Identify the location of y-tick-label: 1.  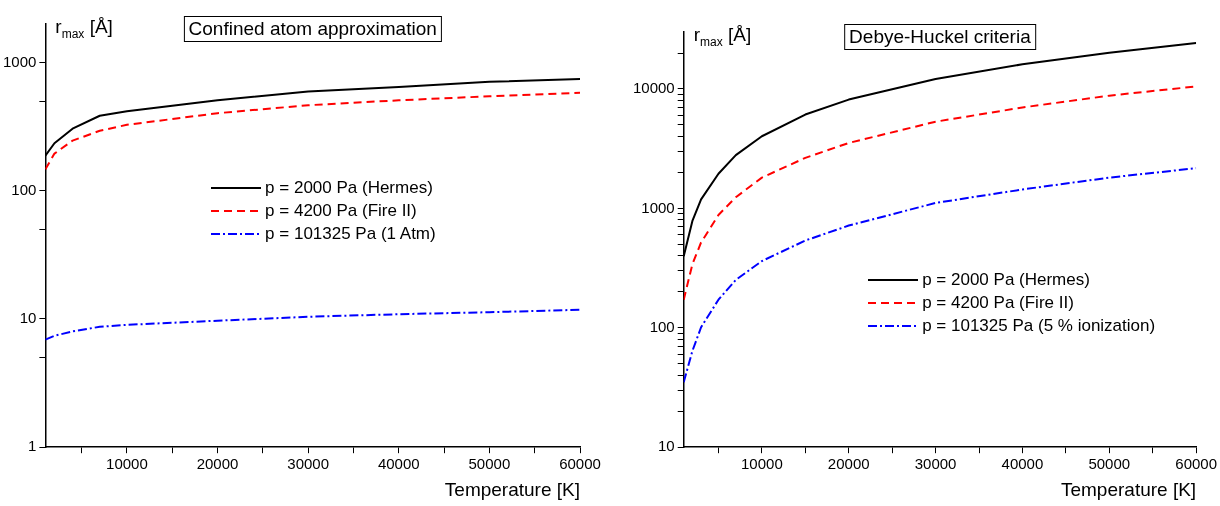
(32, 446).